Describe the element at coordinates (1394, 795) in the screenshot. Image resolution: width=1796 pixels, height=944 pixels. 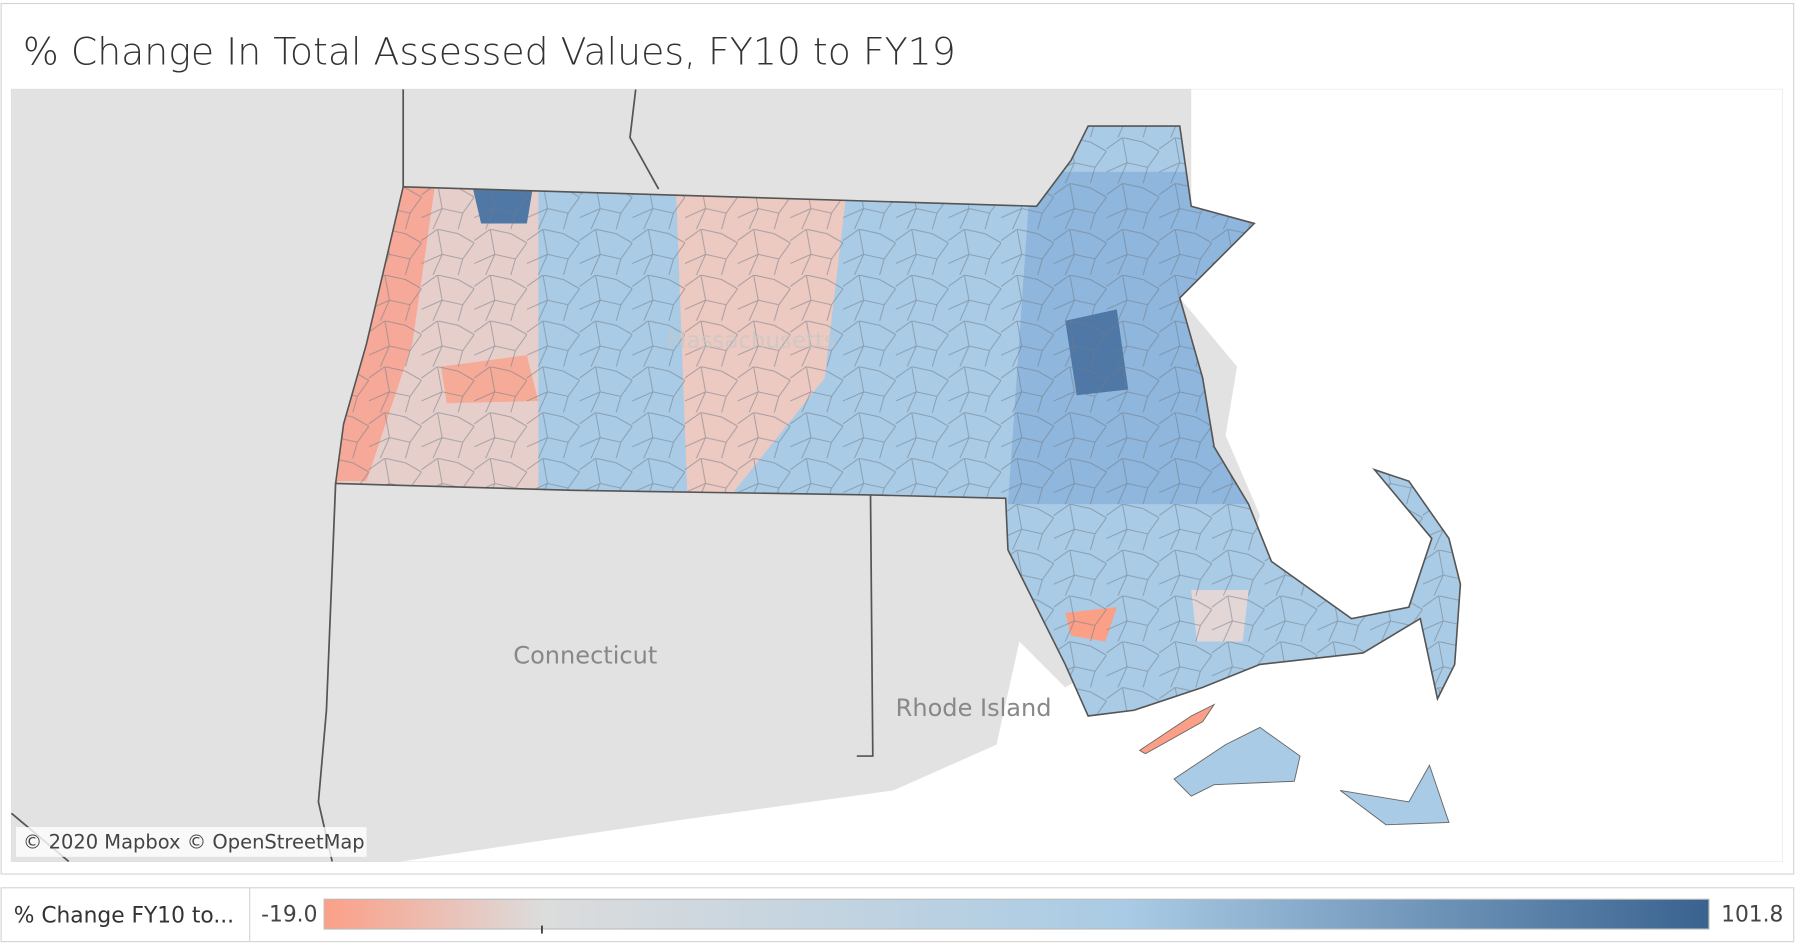
I see `nantucket` at that location.